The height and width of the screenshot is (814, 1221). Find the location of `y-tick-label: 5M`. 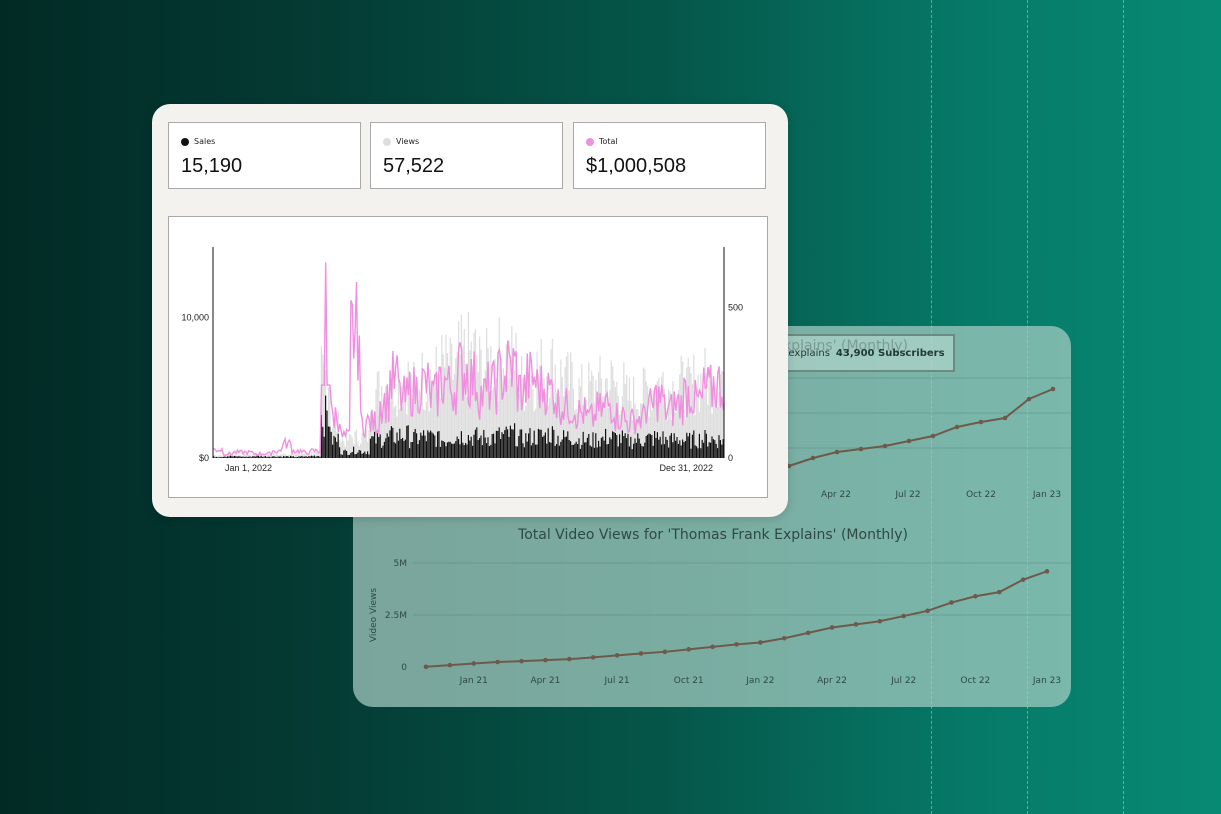

y-tick-label: 5M is located at coordinates (401, 564).